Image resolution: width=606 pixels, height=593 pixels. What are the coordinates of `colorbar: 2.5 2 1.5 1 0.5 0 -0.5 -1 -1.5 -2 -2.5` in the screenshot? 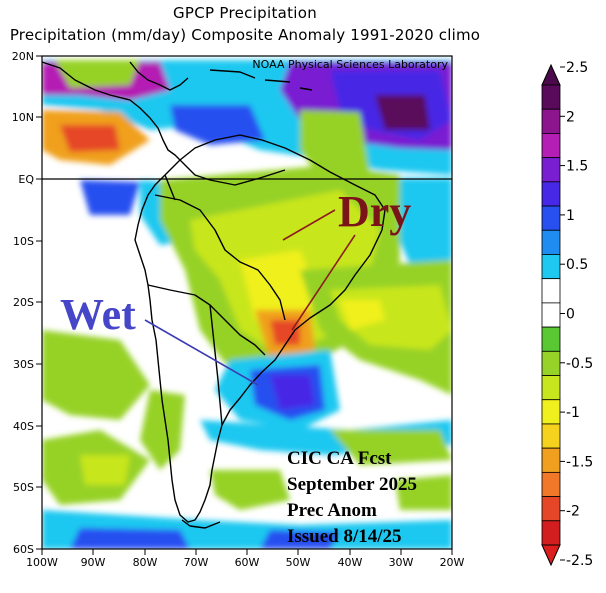 It's located at (567, 314).